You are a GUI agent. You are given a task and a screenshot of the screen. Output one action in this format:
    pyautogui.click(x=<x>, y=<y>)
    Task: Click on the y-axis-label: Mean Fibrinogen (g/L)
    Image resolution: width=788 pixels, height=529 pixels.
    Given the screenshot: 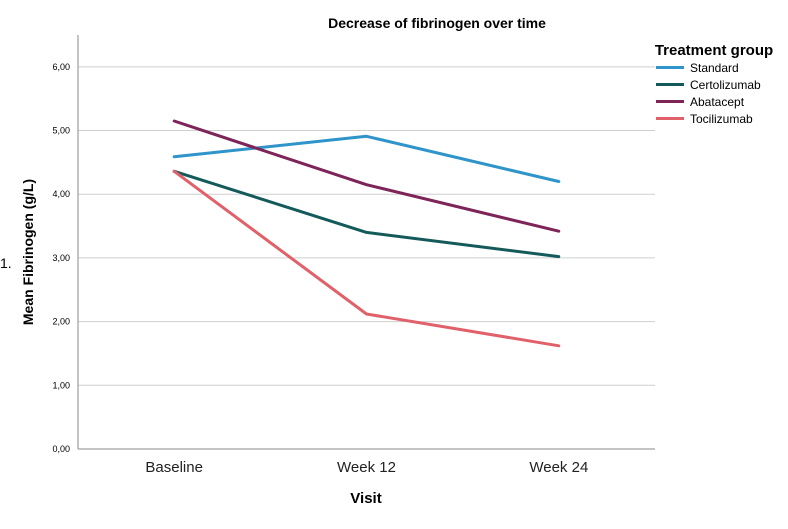 What is the action you would take?
    pyautogui.click(x=28, y=252)
    